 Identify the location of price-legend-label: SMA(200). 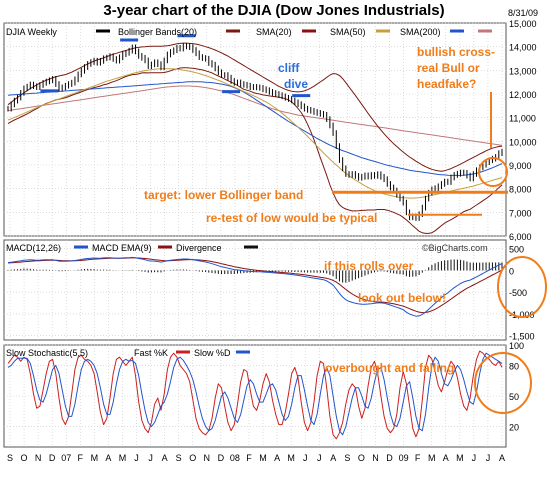
(420, 32).